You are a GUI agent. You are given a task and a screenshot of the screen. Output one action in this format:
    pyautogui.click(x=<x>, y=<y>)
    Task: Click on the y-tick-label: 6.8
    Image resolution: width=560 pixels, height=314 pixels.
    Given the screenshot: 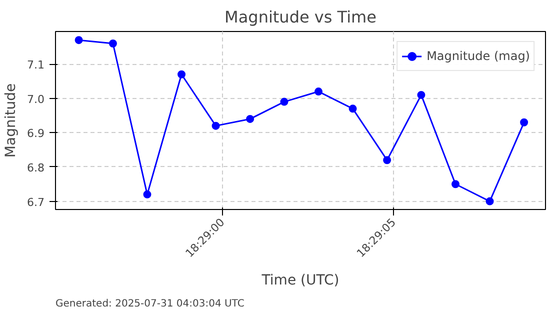 What is the action you would take?
    pyautogui.click(x=36, y=167)
    